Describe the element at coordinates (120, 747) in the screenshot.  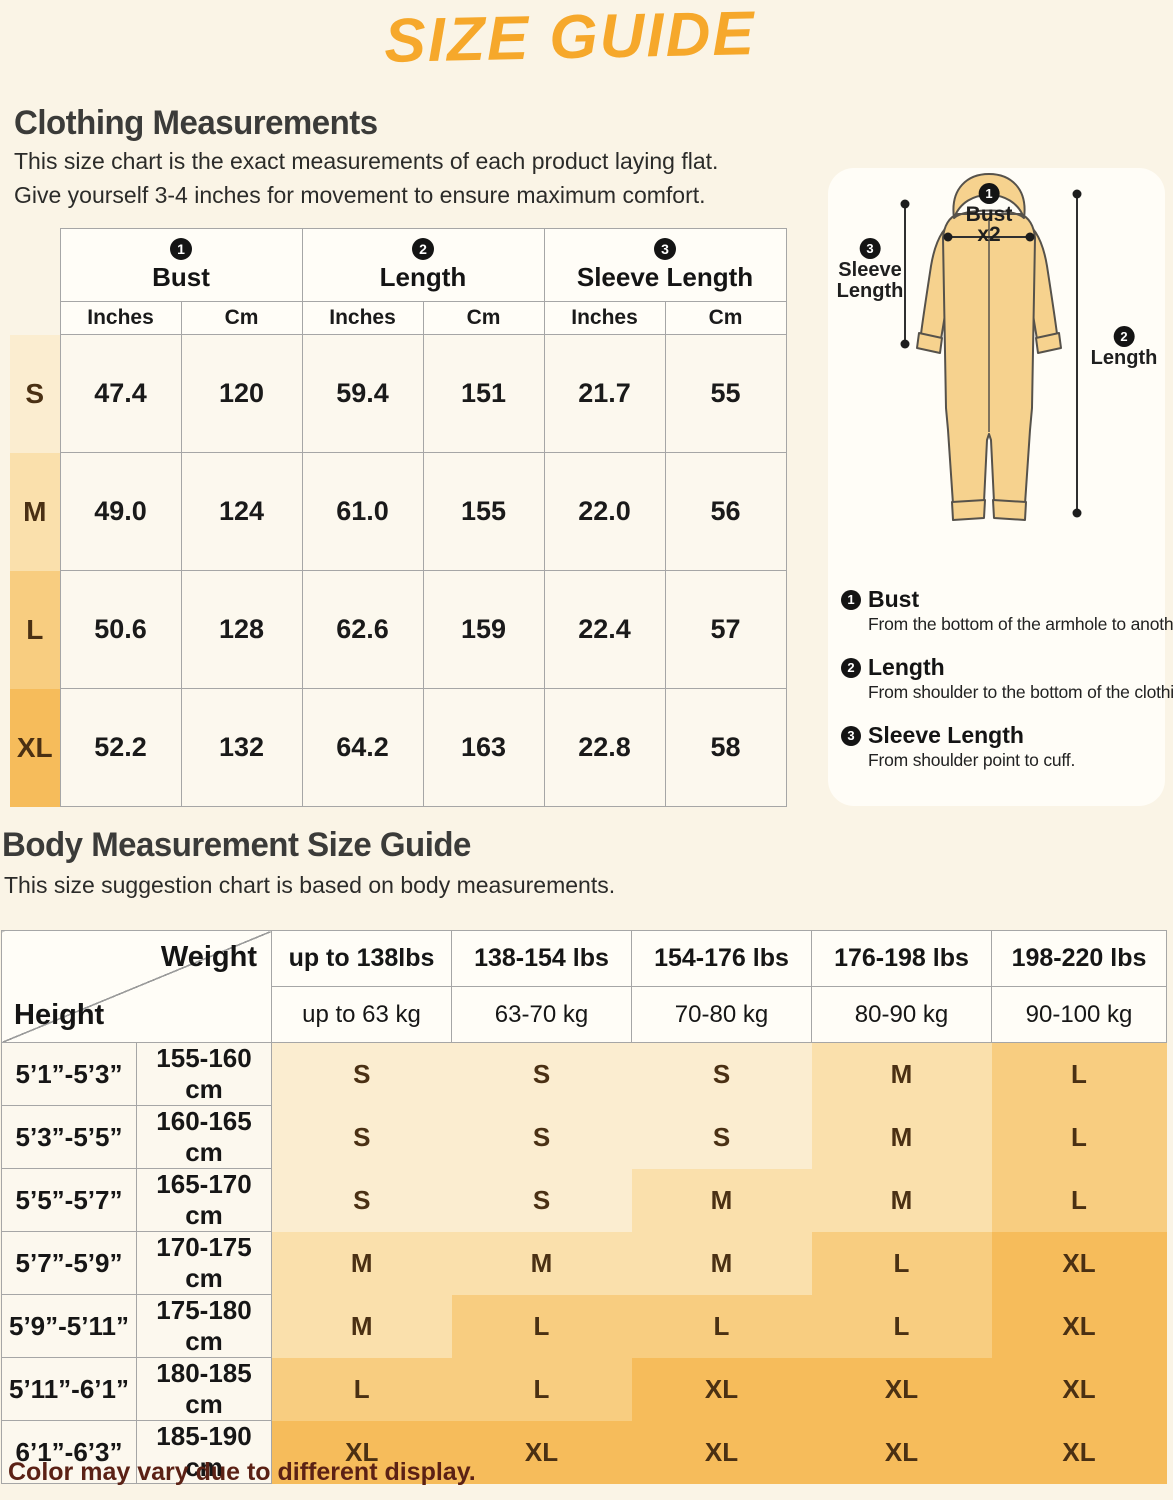
I see `measurement-value-cell: 52.2` at that location.